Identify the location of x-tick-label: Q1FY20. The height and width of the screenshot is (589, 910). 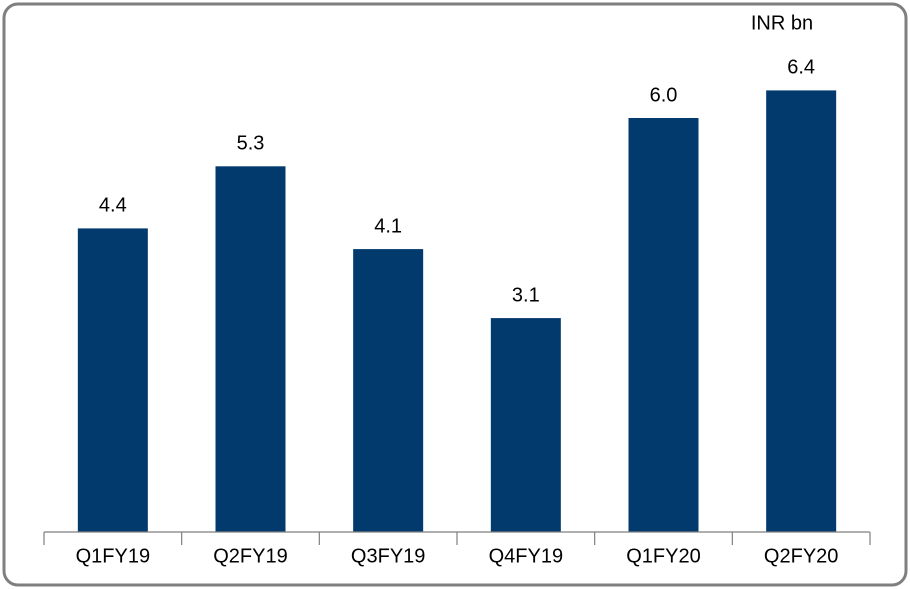
(663, 556).